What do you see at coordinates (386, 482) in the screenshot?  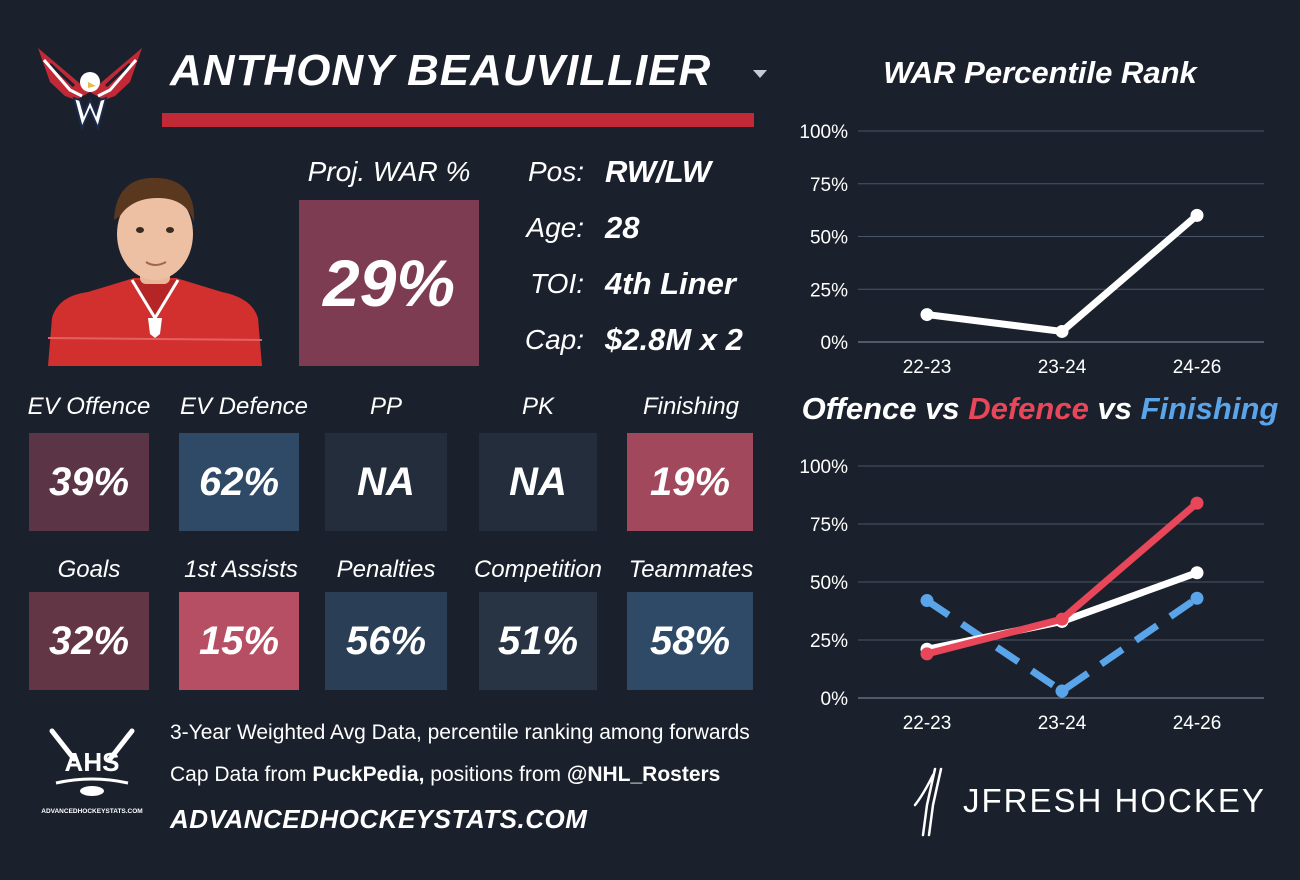 I see `tile-pp: NA` at bounding box center [386, 482].